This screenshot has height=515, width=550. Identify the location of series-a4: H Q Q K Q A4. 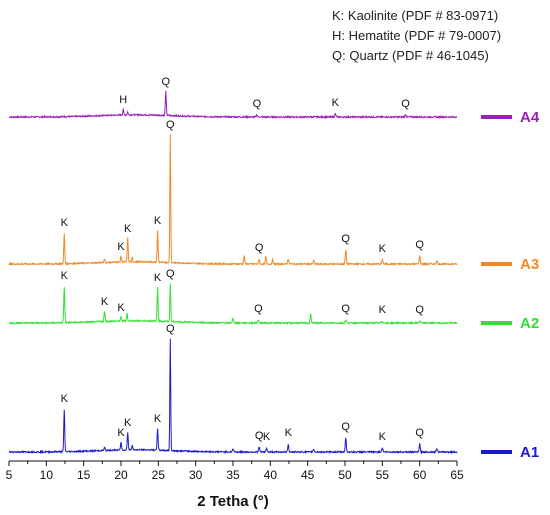
(274, 101).